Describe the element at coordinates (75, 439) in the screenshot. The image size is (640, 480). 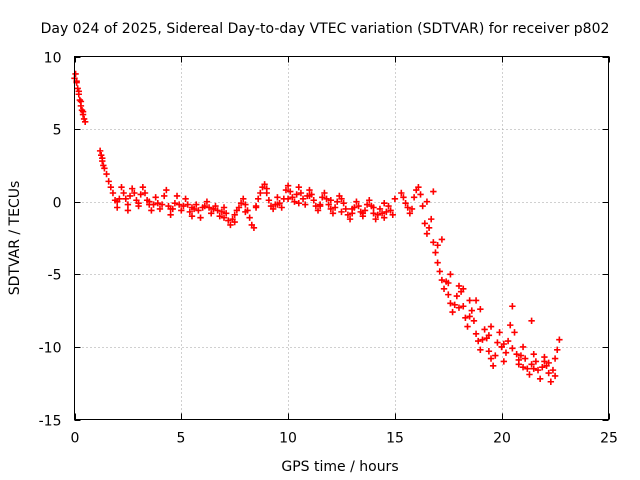
I see `x-tick-label: 0` at that location.